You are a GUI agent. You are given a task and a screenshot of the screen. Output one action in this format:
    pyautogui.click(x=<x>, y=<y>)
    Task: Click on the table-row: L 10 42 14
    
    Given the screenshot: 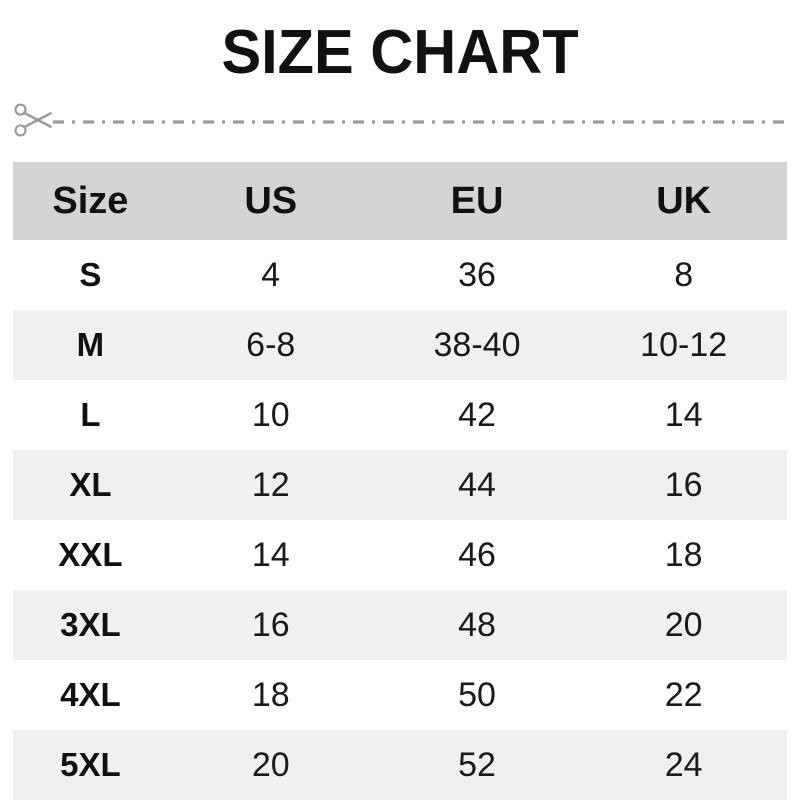 What is the action you would take?
    pyautogui.click(x=400, y=415)
    